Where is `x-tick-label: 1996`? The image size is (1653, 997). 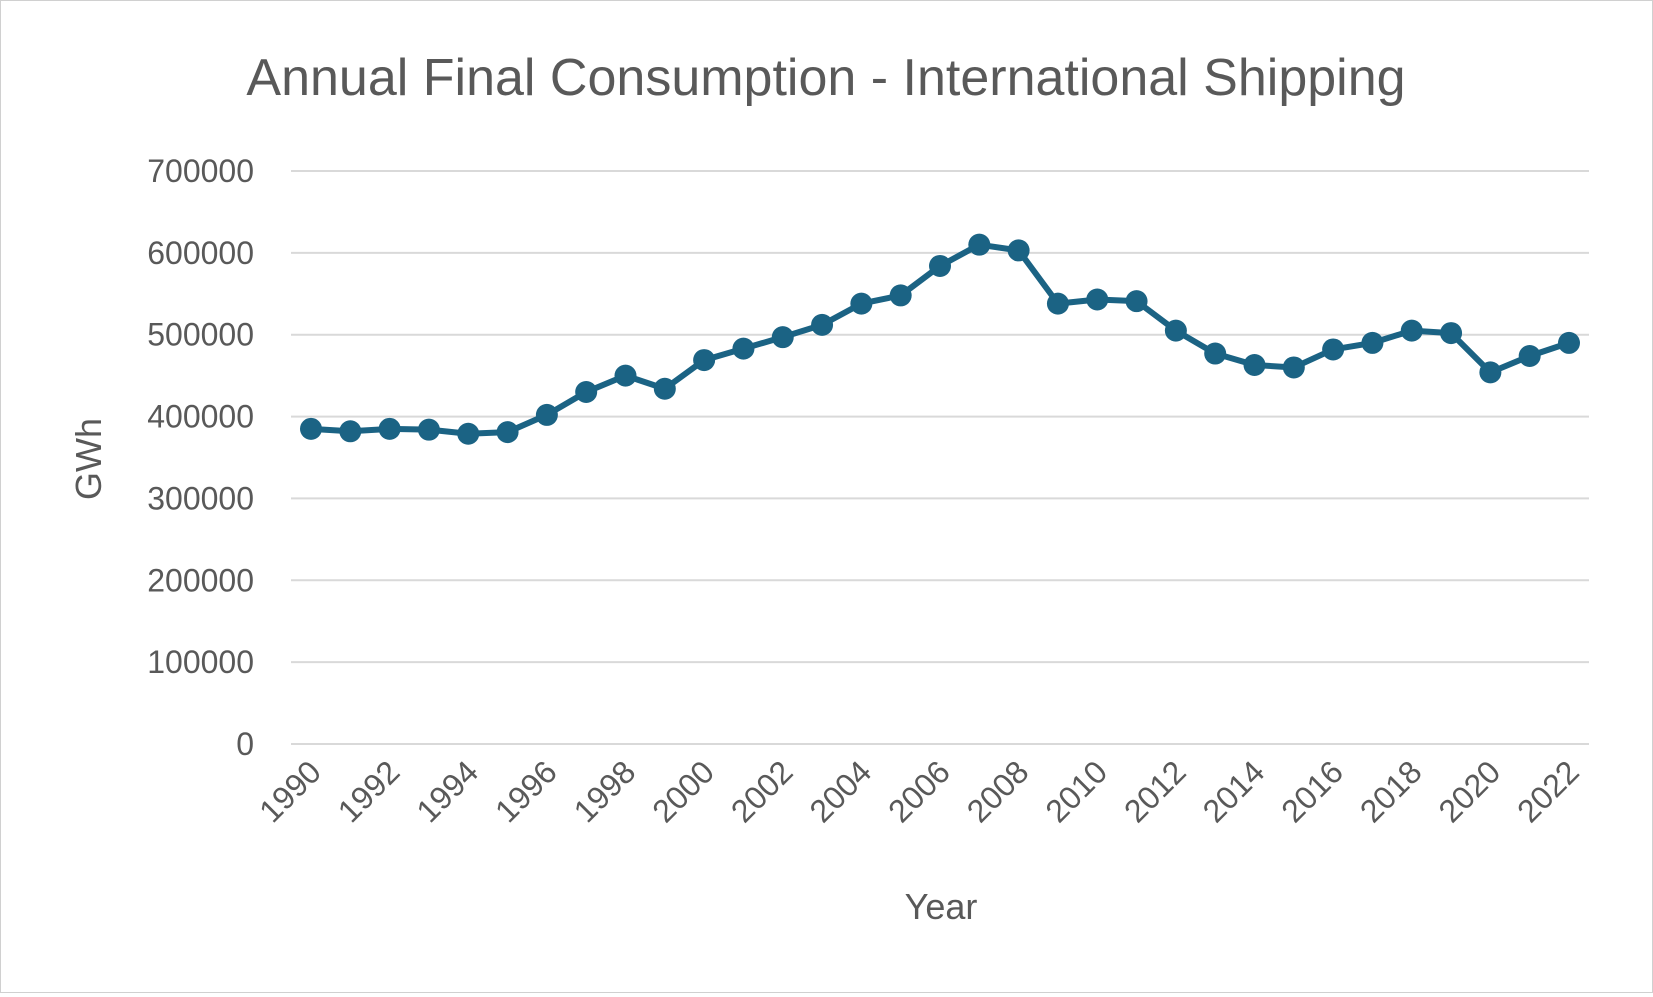 x-tick-label: 1996 is located at coordinates (526, 791).